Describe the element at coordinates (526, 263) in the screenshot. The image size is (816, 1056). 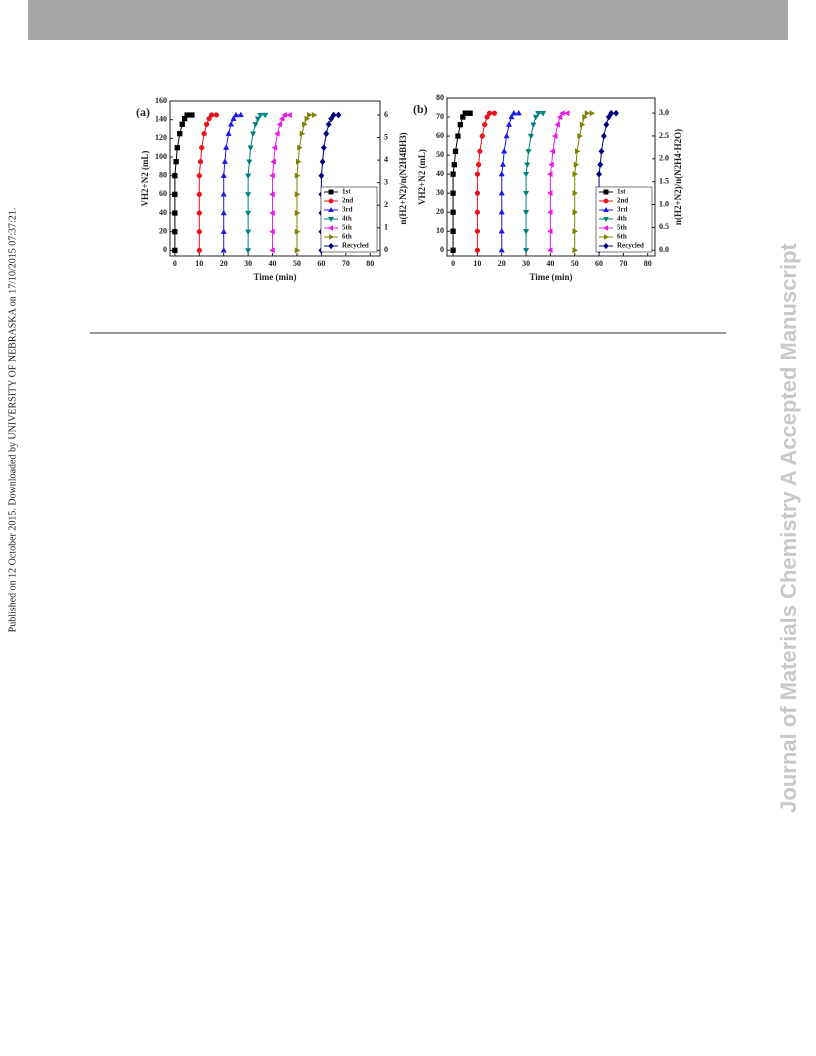
I see `x-tick-label: 30` at that location.